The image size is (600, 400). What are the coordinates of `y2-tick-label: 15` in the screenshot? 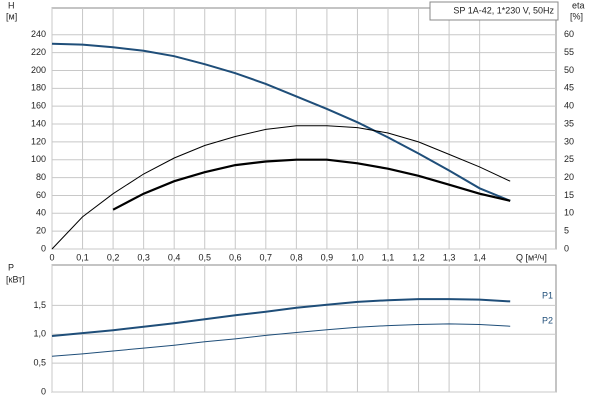 It's located at (569, 195).